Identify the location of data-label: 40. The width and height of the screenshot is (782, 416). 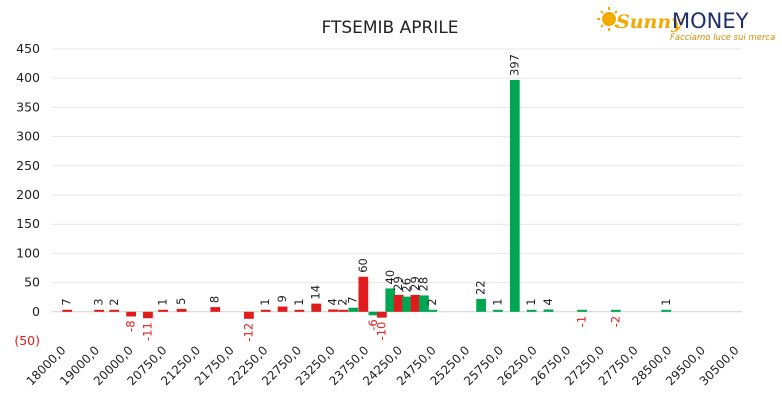
(390, 277).